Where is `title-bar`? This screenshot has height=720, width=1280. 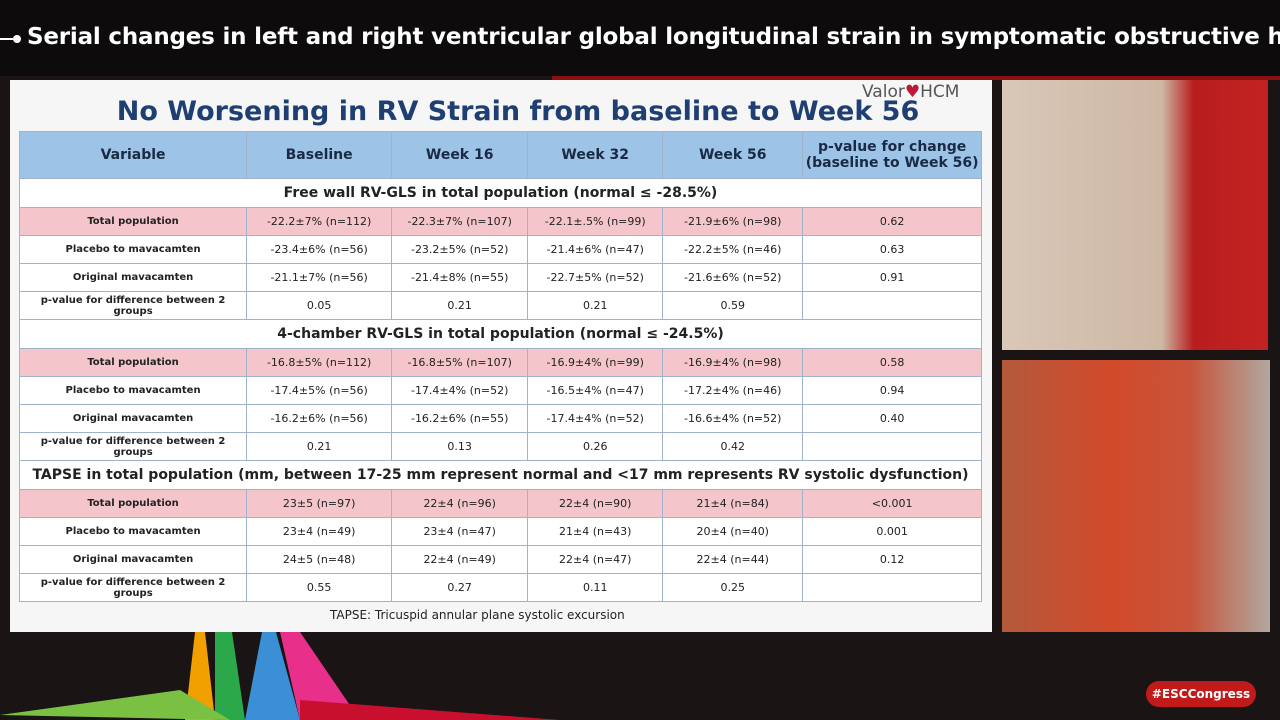
title-bar is located at coordinates (640, 38).